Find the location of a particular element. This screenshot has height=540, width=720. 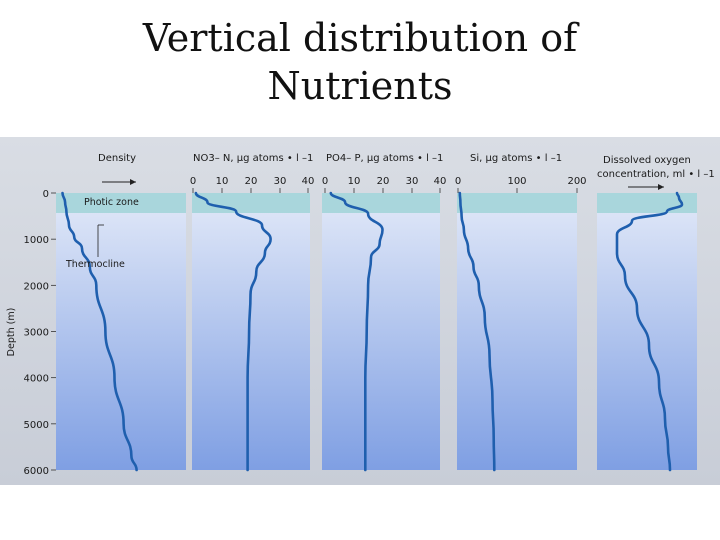

panel-3: PO4– P, µg atoms • l –1 0 10 20 30 40 is located at coordinates (384, 312).